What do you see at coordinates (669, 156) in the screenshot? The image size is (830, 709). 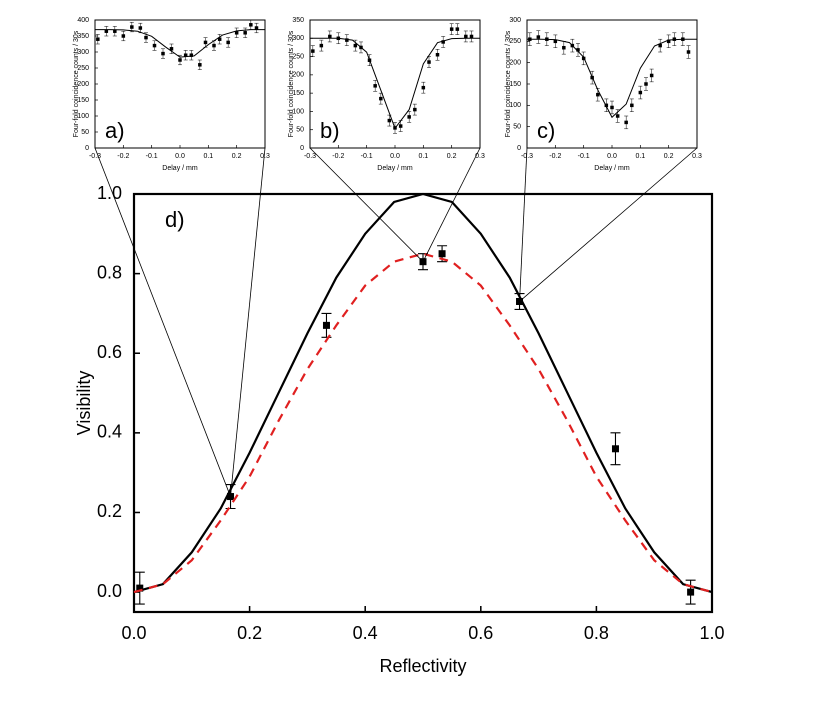 I see `x-tick-label: 0.2` at bounding box center [669, 156].